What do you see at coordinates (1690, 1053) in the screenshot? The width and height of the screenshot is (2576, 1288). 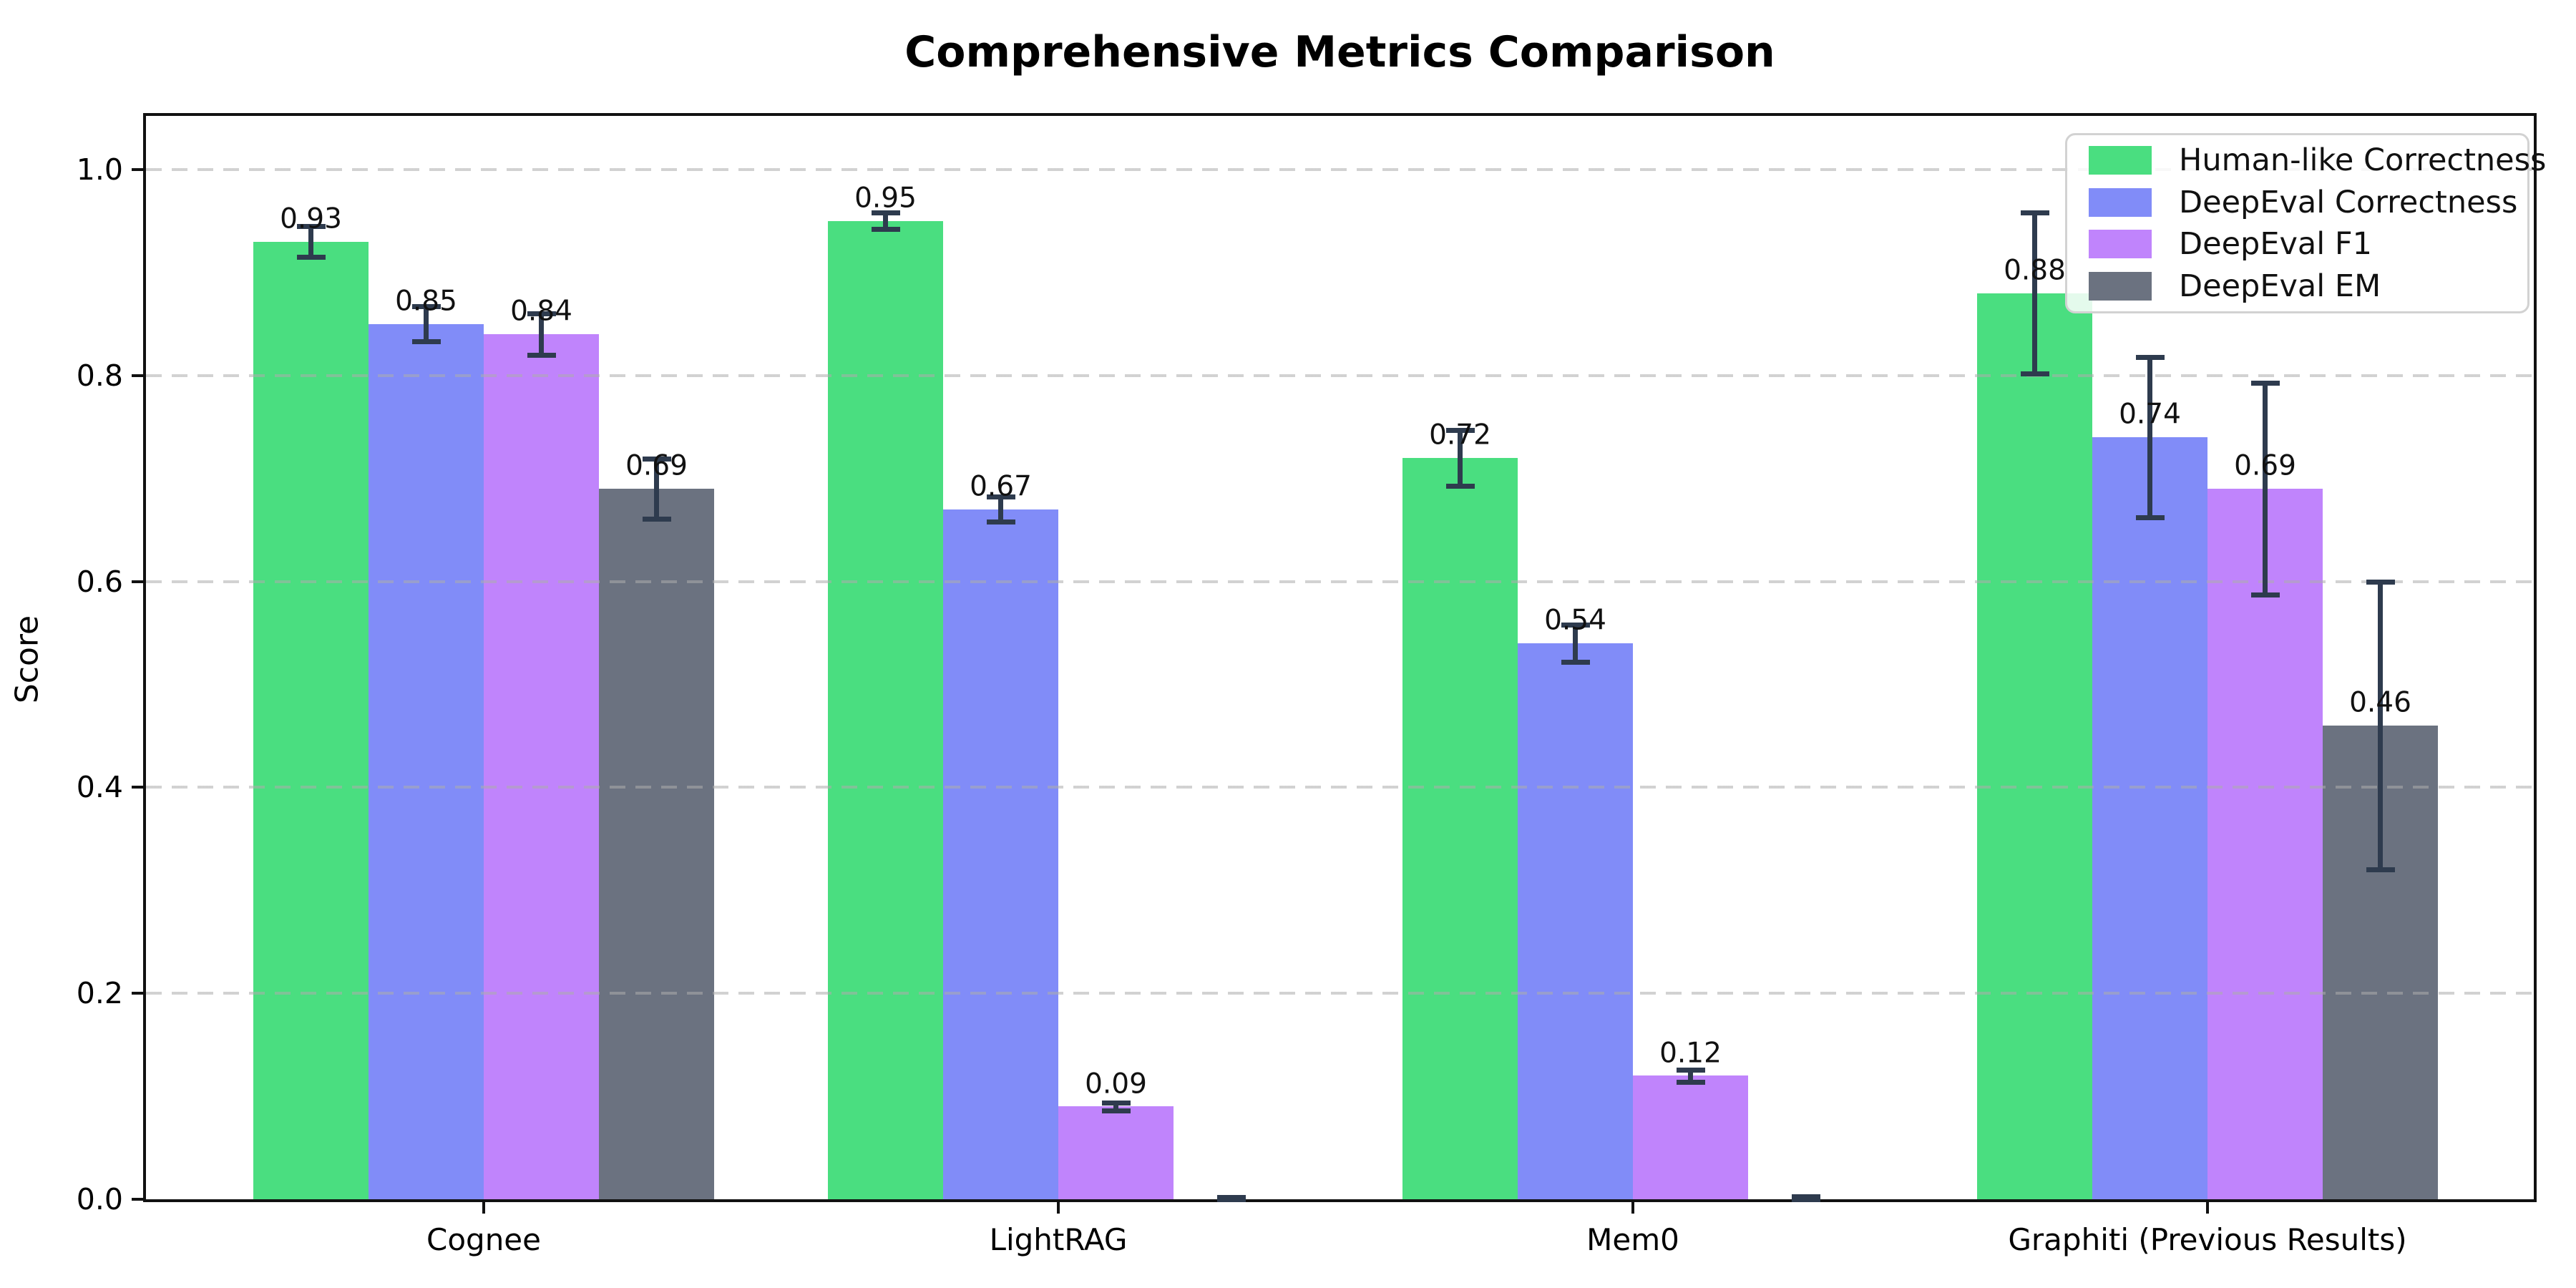 I see `bar-value-label: 0.12` at bounding box center [1690, 1053].